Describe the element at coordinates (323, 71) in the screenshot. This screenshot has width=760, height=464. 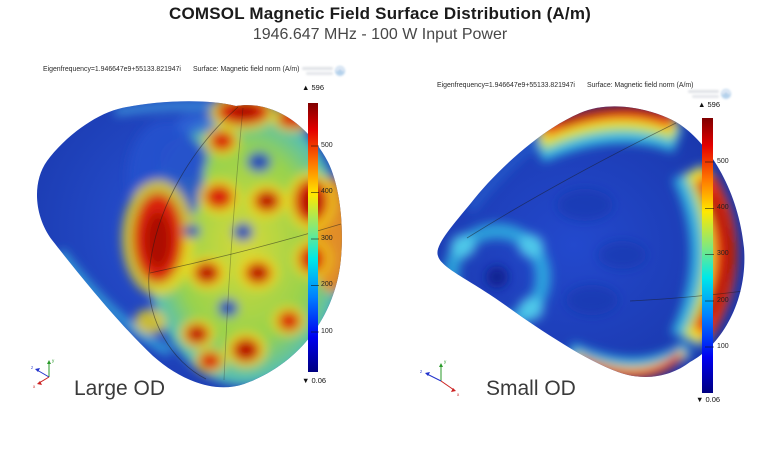
I see `comsol-logo-watermark-left` at that location.